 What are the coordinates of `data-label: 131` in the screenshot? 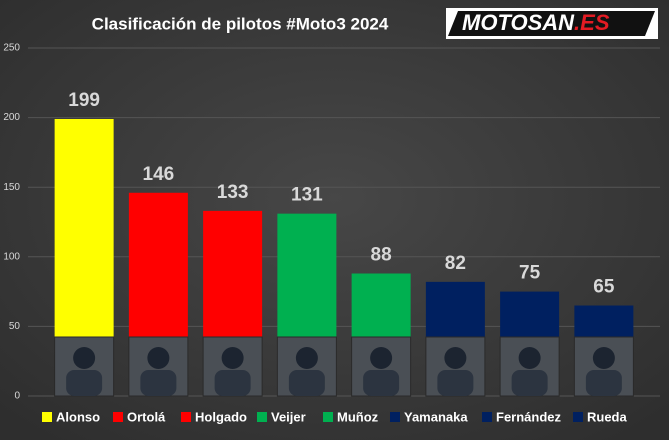 It's located at (307, 195).